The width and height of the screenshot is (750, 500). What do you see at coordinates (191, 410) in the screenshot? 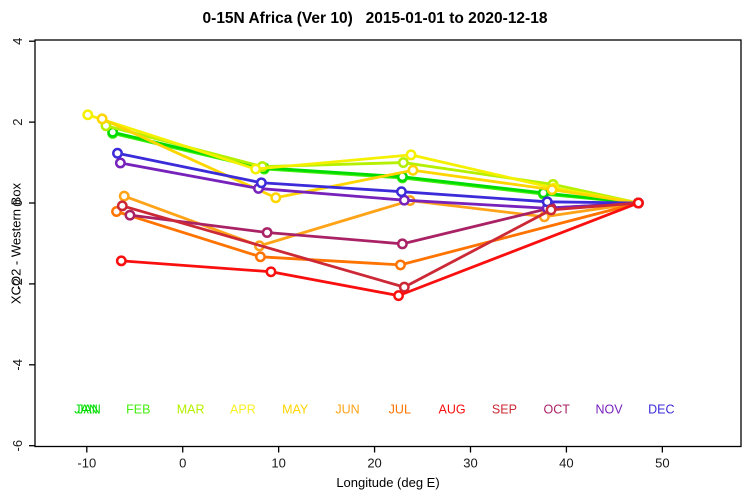
I see `legend-month-MAR: MAR` at bounding box center [191, 410].